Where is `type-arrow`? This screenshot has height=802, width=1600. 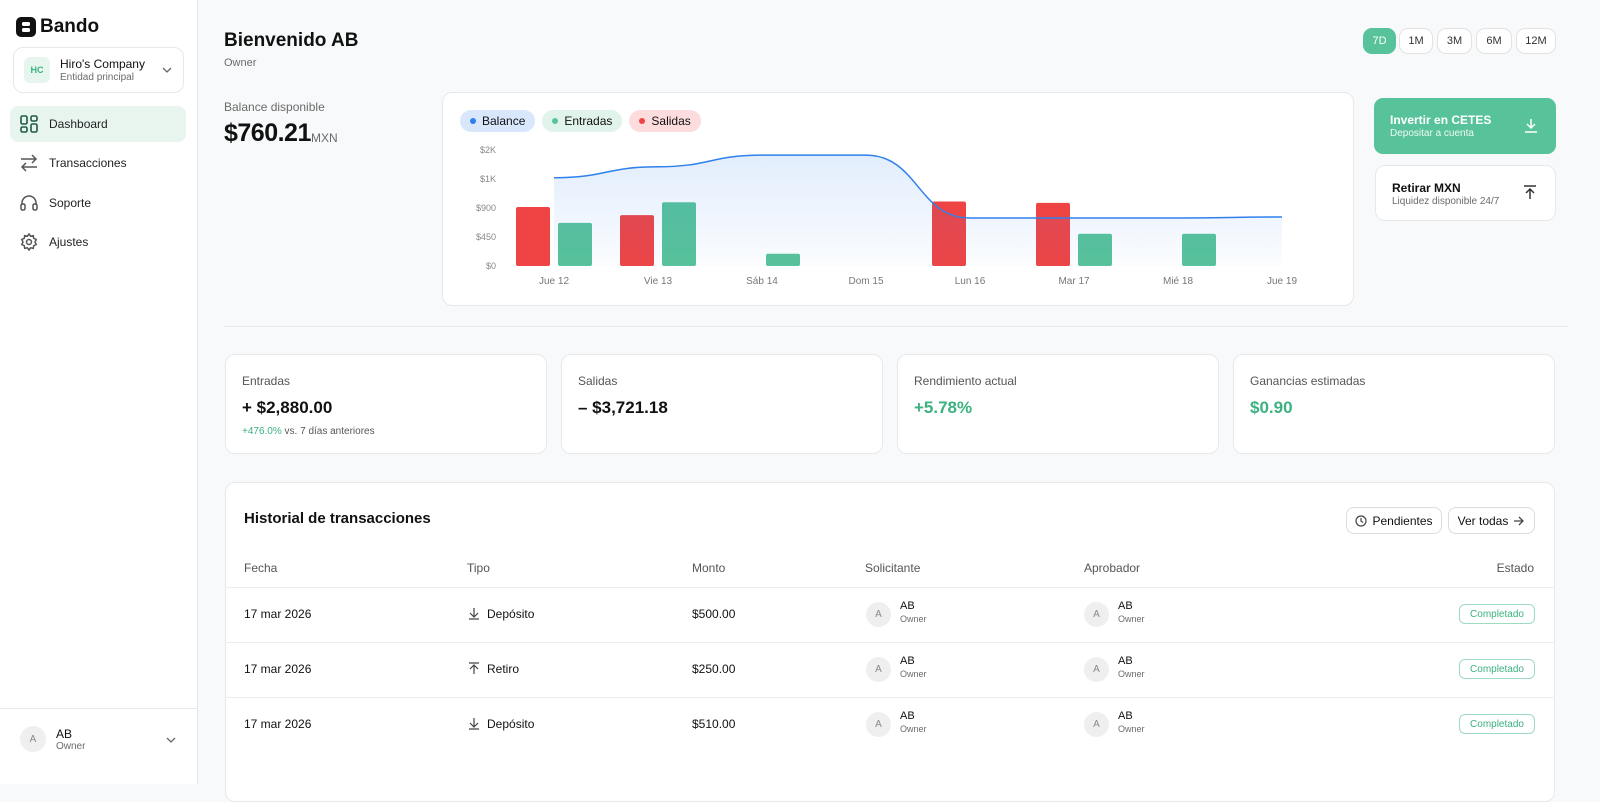
type-arrow is located at coordinates (474, 724).